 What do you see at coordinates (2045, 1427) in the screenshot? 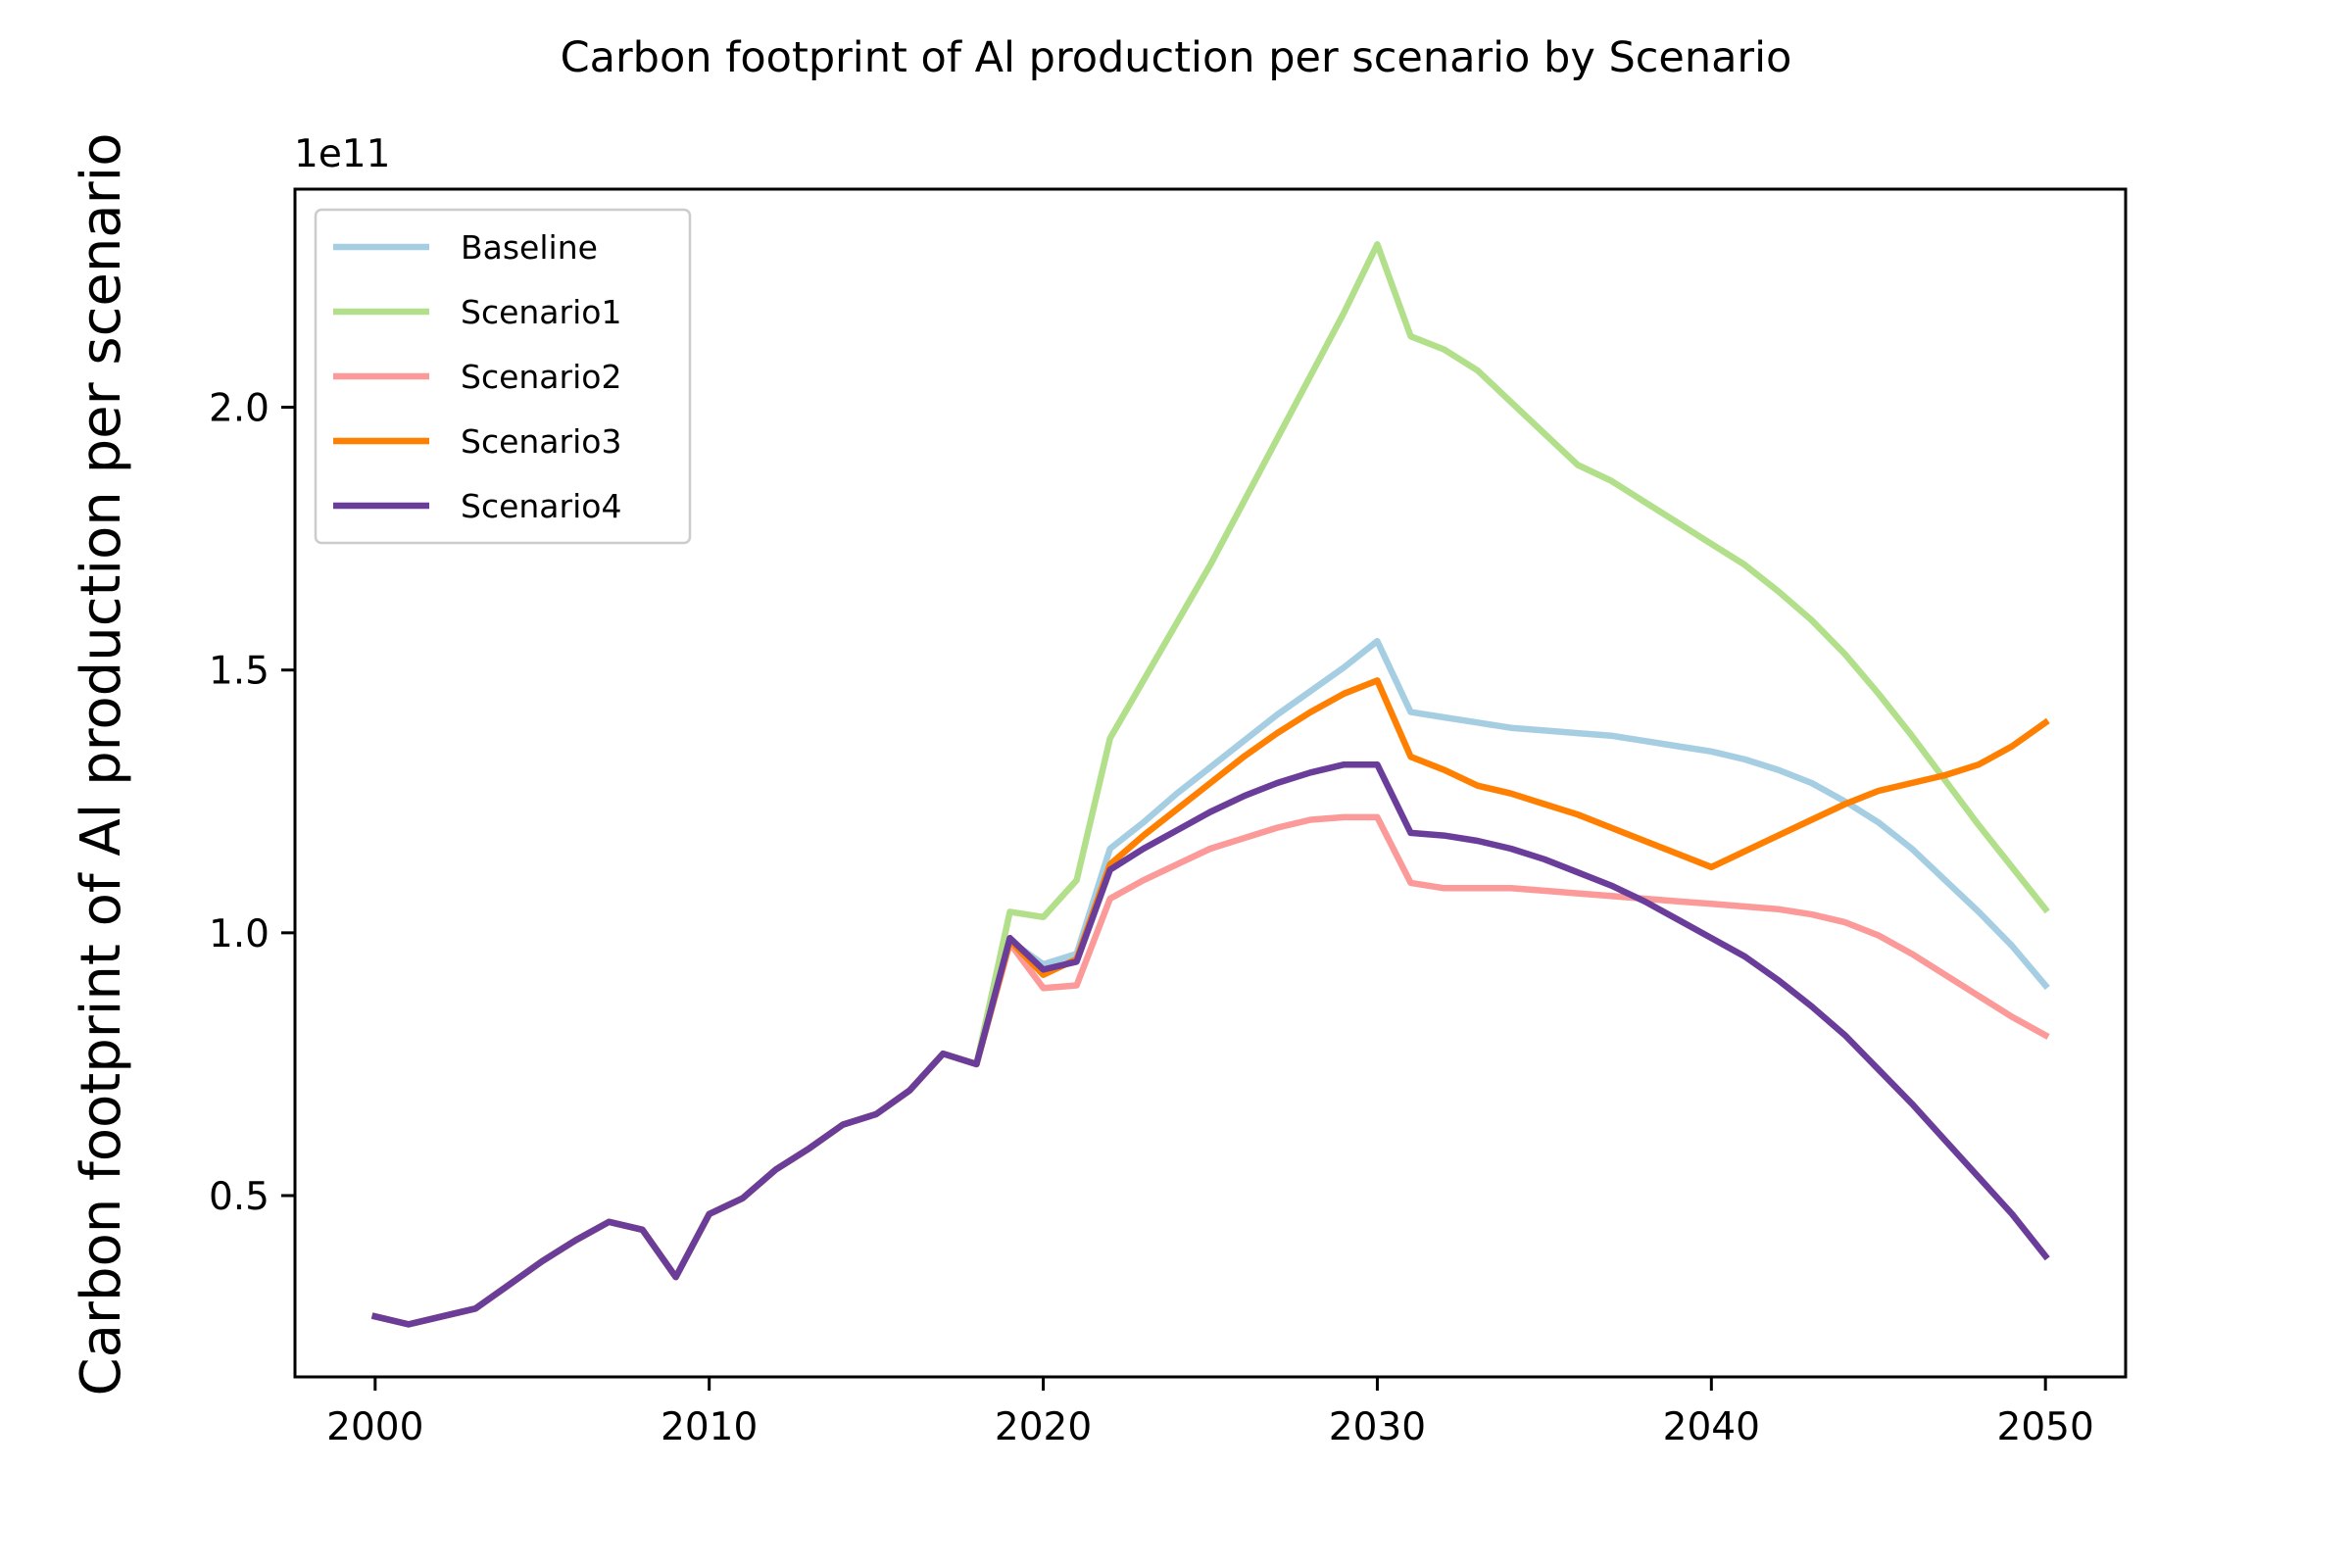
I see `x-tick-label: 2050` at bounding box center [2045, 1427].